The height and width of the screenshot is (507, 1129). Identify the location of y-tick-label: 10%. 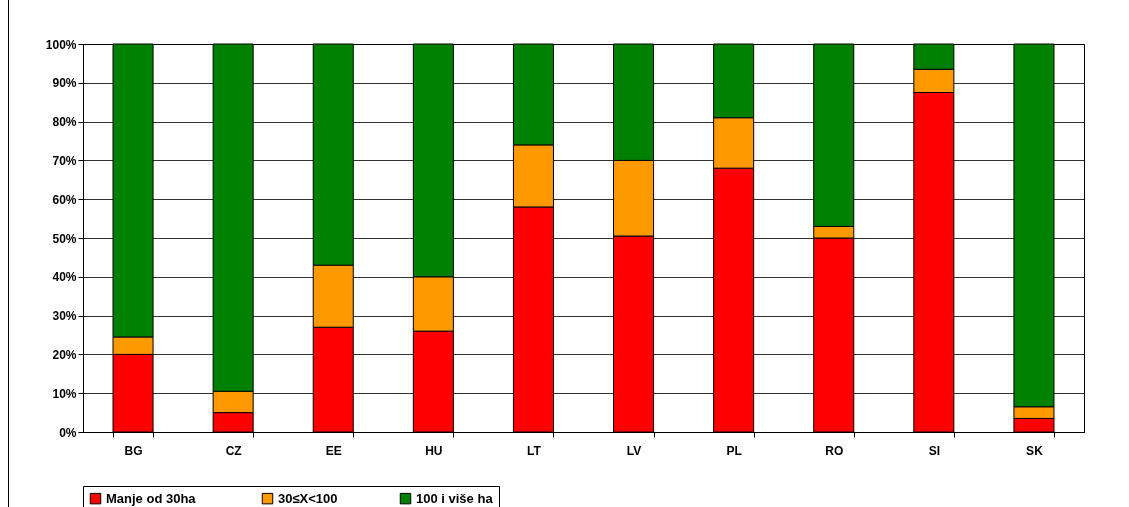
(64, 393).